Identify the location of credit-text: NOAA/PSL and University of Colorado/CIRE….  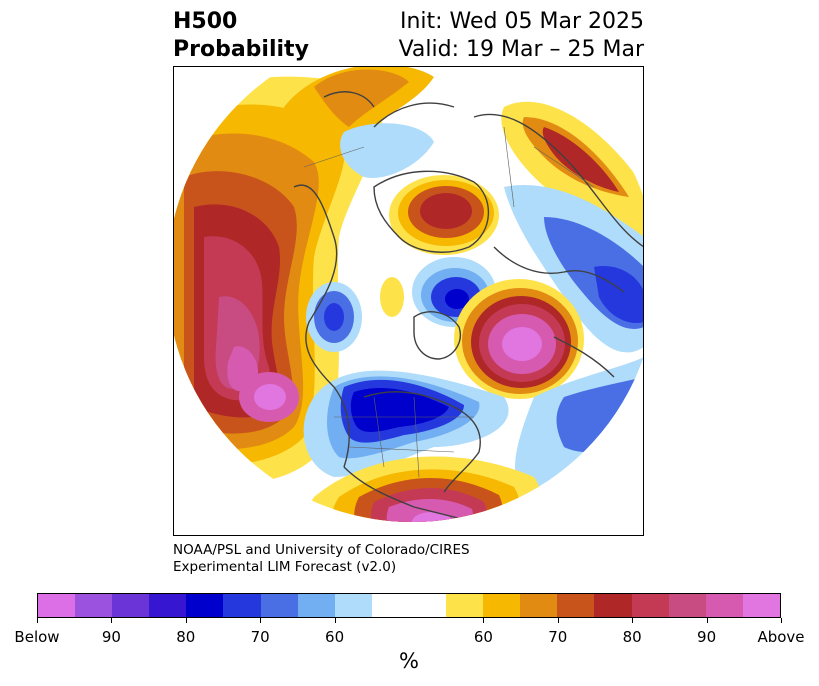
(321, 559).